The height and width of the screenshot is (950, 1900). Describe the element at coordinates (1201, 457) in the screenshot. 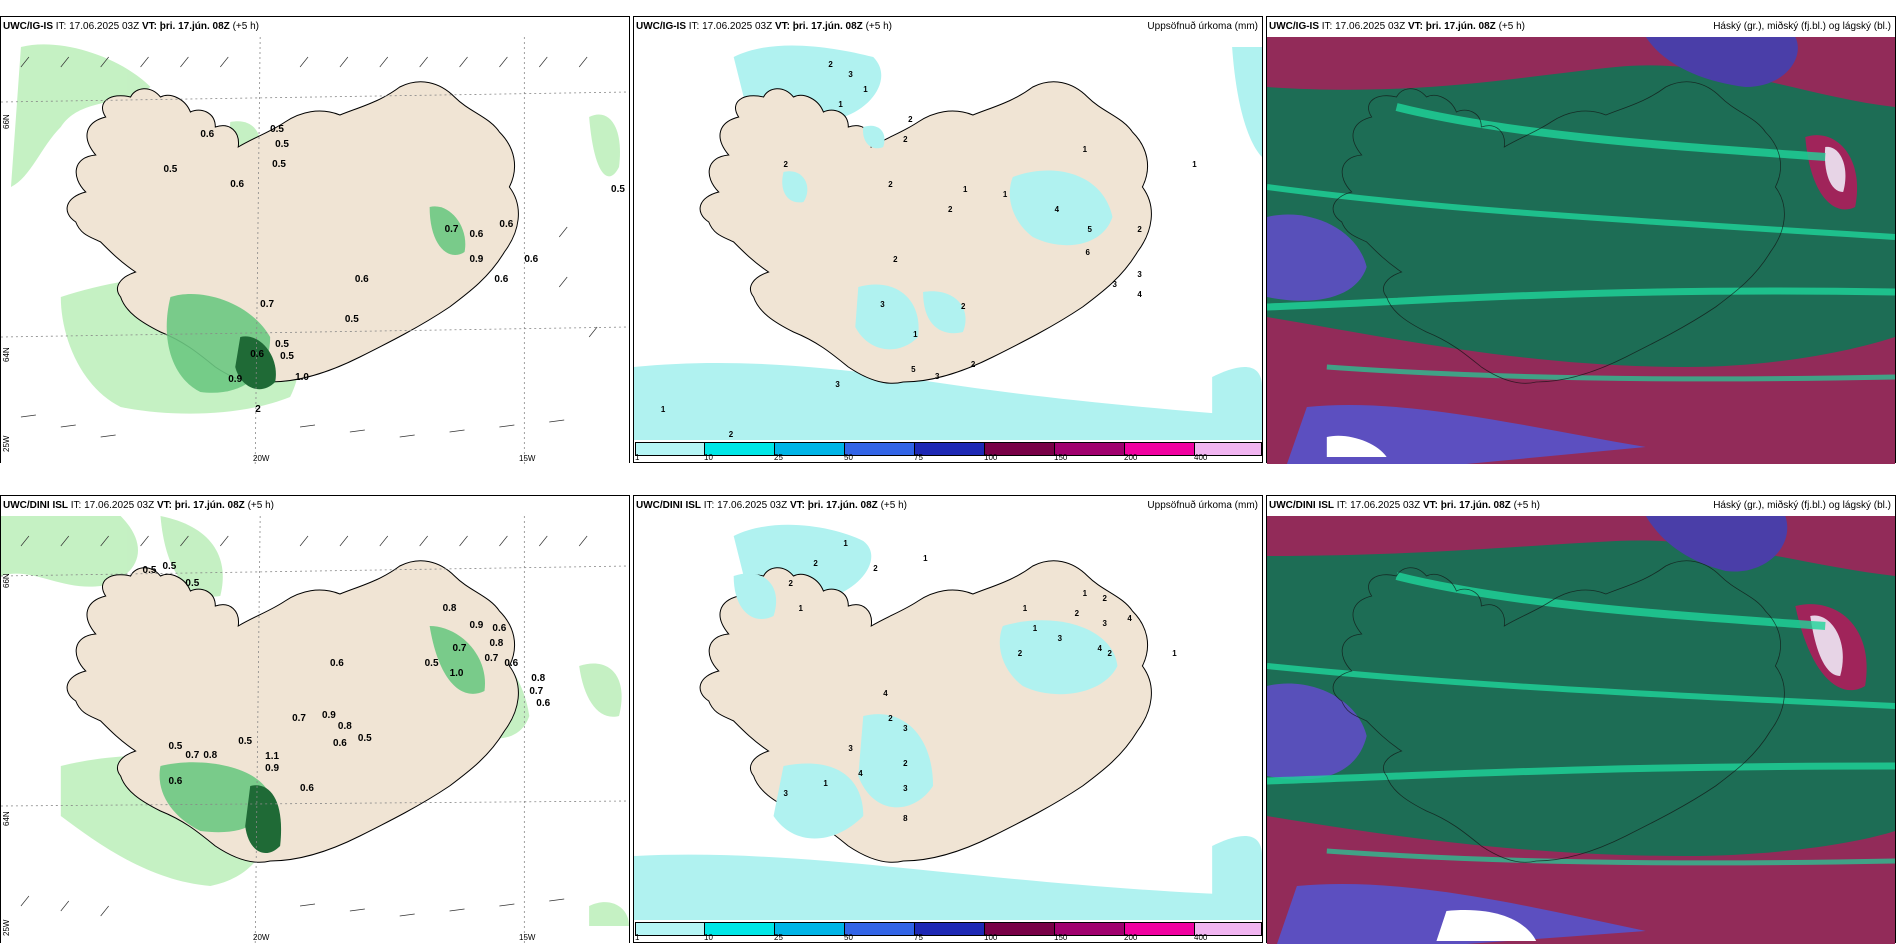

I see `colorbar-label: 400` at that location.